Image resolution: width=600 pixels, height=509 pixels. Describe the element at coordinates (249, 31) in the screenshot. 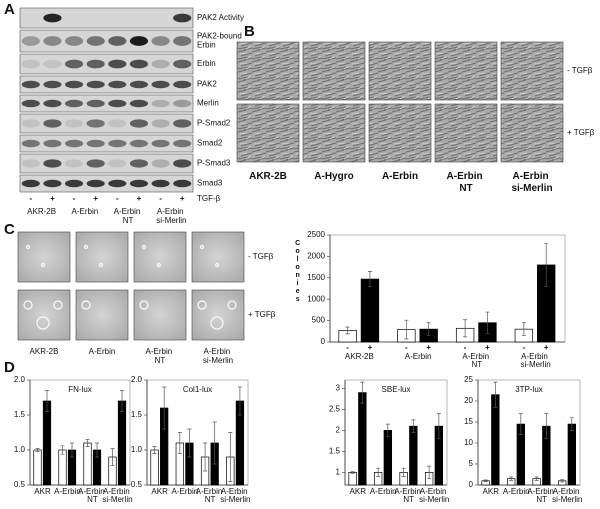

I see `panel-label: B` at that location.